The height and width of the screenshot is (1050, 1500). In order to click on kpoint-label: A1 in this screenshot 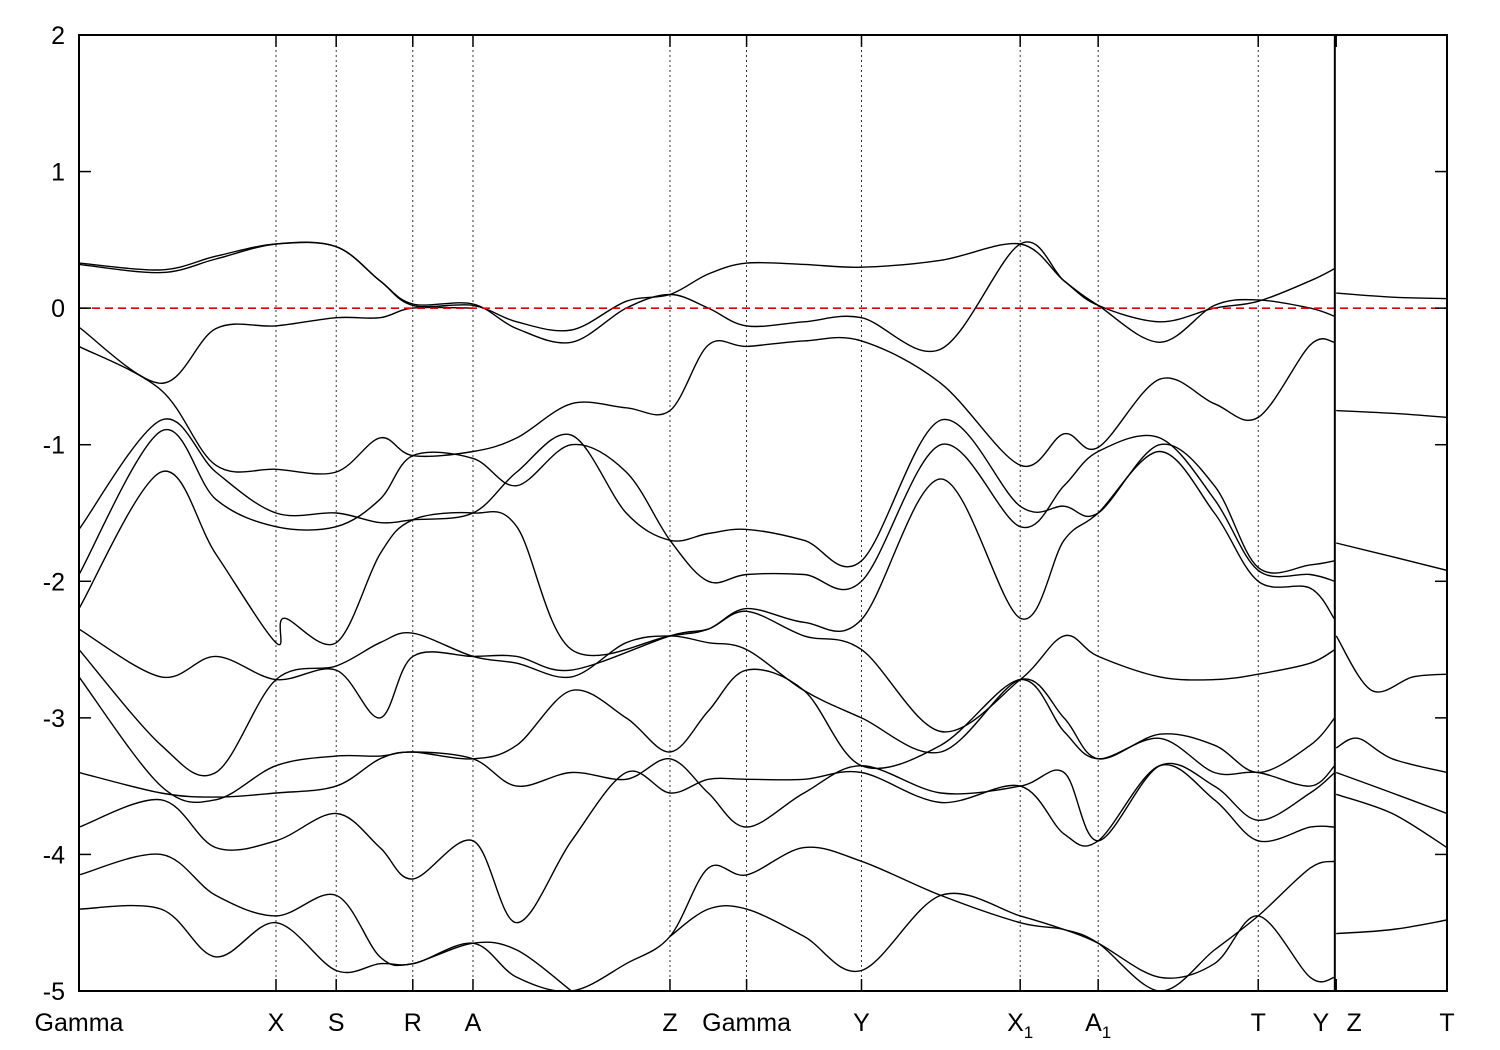, I will do `click(1098, 1025)`.